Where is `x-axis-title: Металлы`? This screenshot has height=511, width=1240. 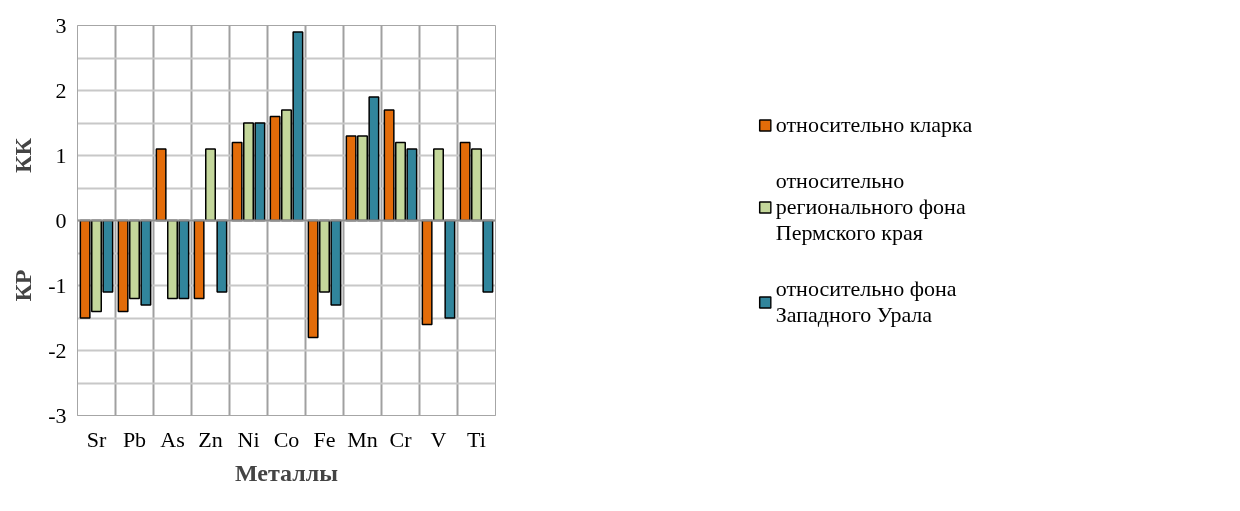
x-axis-title: Металлы is located at coordinates (287, 472).